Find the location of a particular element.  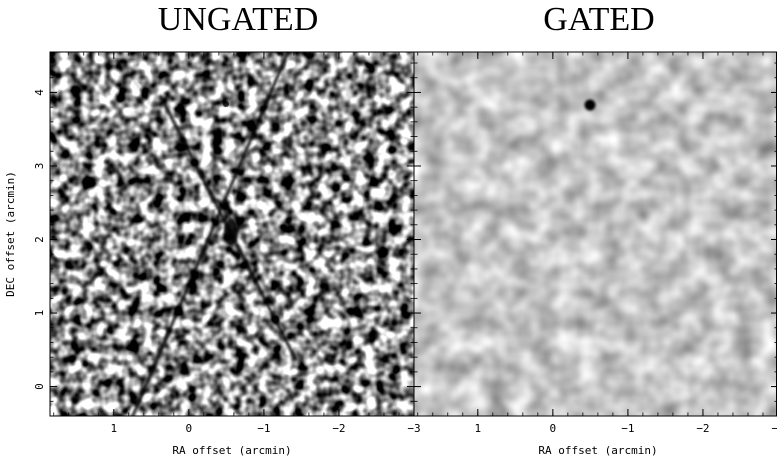

panel-title-ungated: UNGATED is located at coordinates (238, 19).